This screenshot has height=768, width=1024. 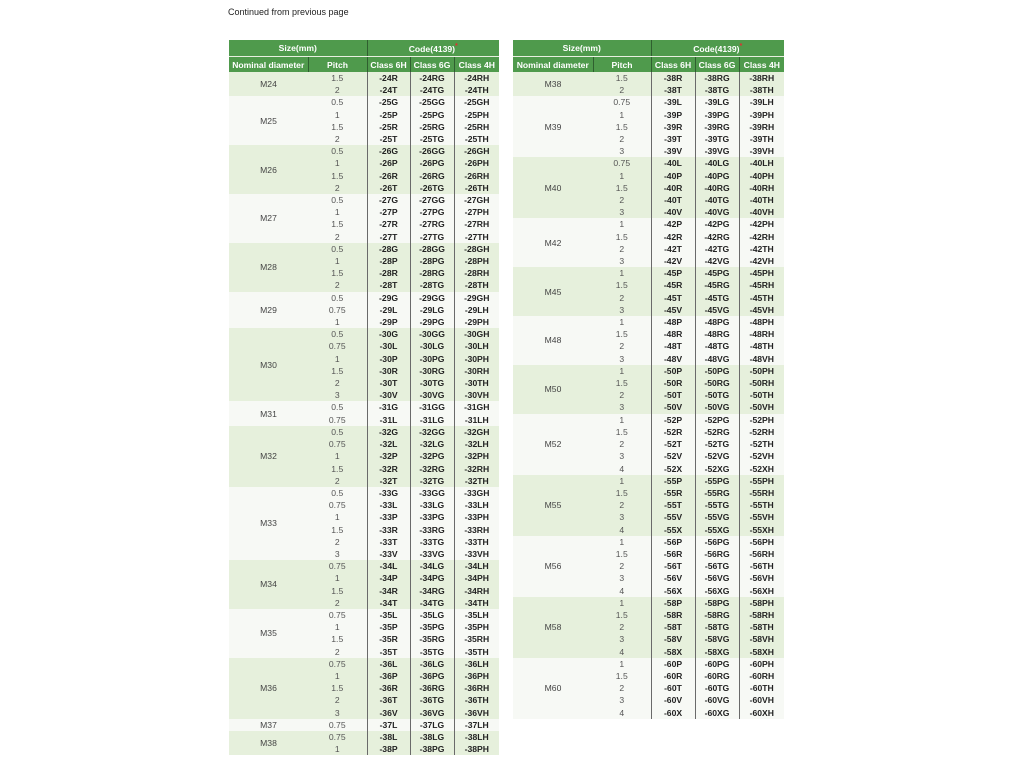 I want to click on table-row: 2 -39T -39TG -39TH, so click(x=649, y=139).